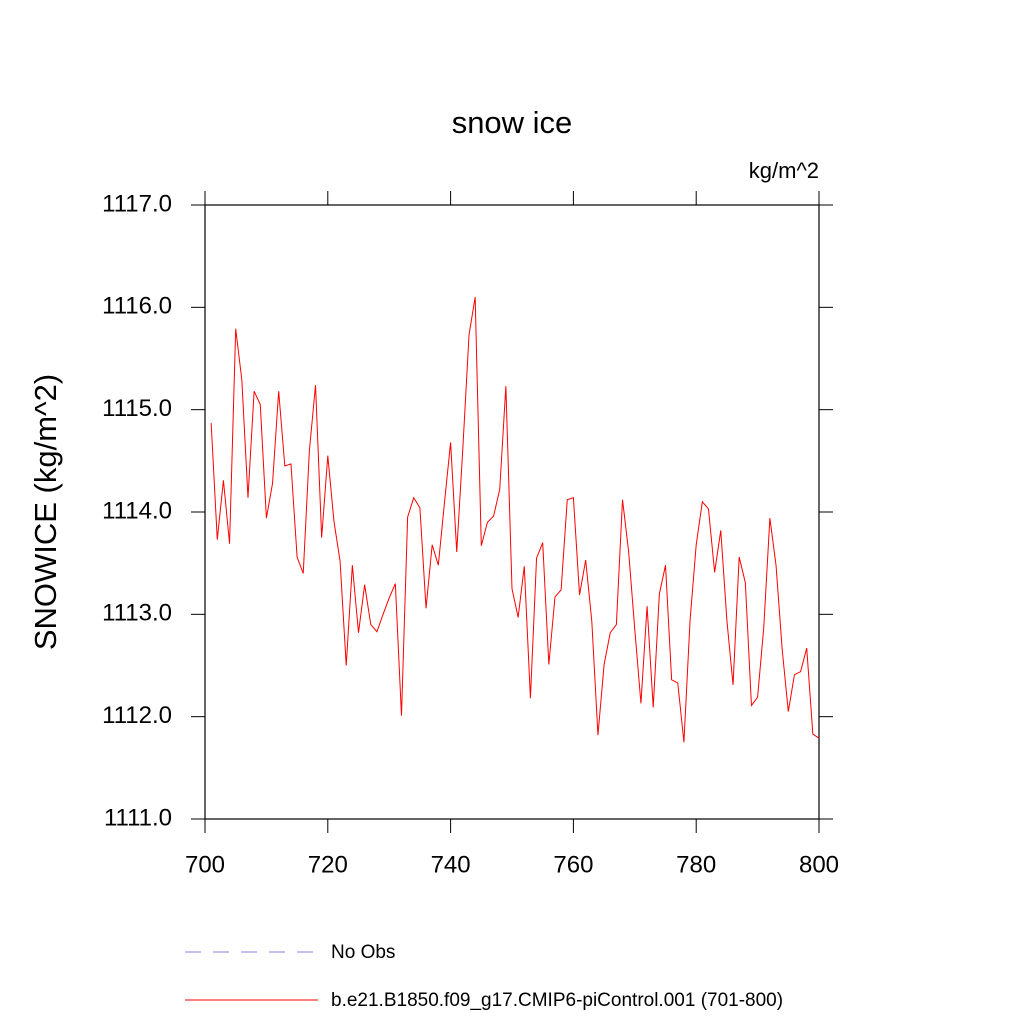 The height and width of the screenshot is (1024, 1024). Describe the element at coordinates (45, 512) in the screenshot. I see `y-axis-label: SNOWICE (kg/m^2)` at that location.